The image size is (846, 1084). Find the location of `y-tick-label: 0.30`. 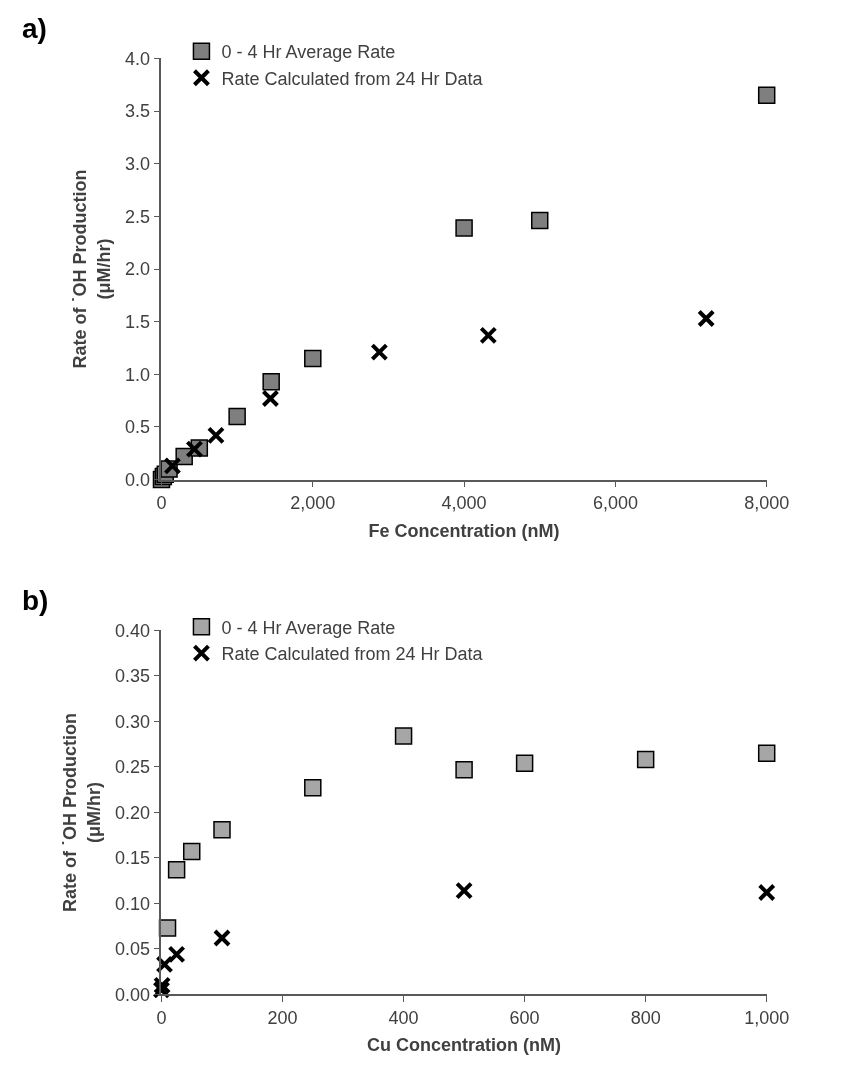

y-tick-label: 0.30 is located at coordinates (133, 721).